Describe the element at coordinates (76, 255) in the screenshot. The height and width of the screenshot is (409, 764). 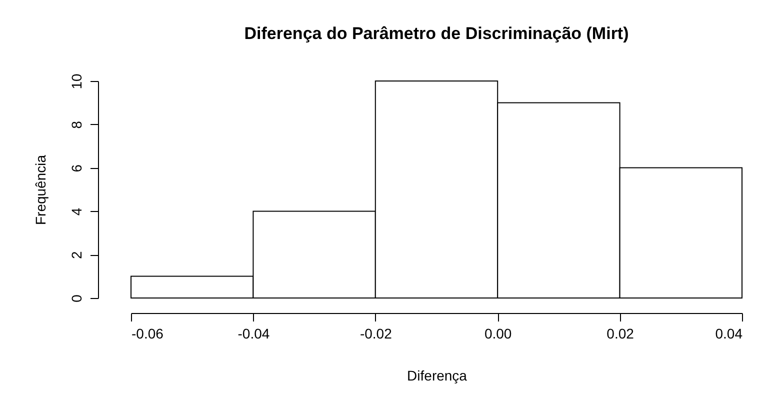
I see `y-tick-label: 2` at that location.